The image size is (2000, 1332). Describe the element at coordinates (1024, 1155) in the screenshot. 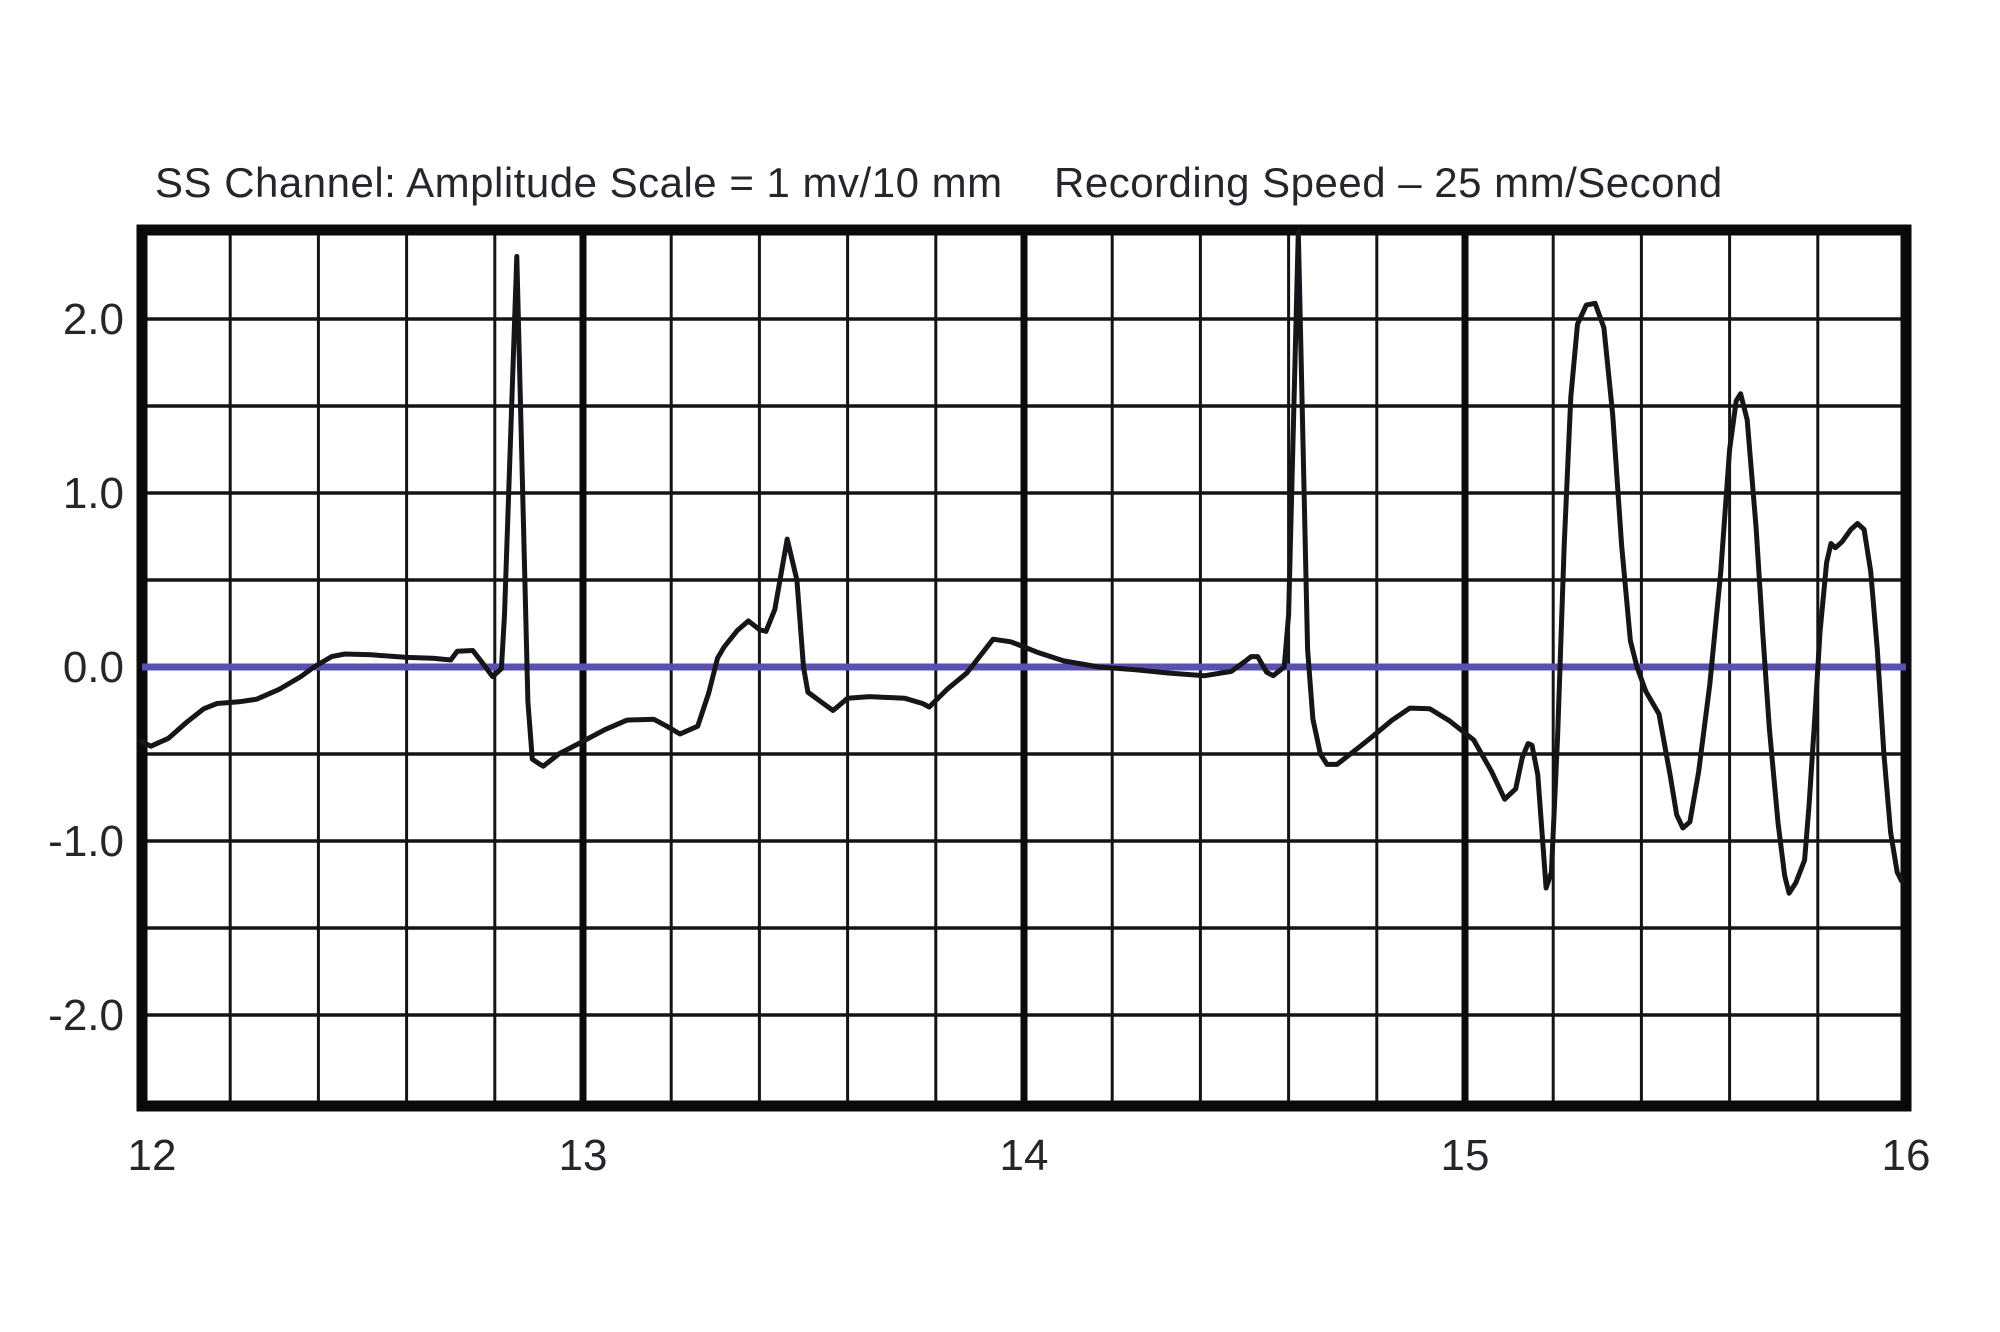

I see `x-tick-label: 14` at that location.